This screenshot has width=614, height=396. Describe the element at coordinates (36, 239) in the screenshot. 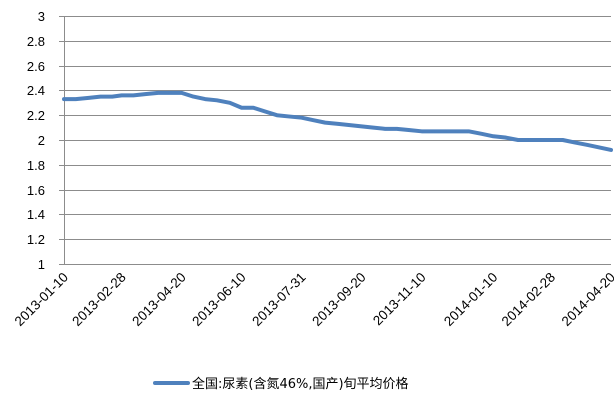

I see `y-tick-label: 1.2` at that location.